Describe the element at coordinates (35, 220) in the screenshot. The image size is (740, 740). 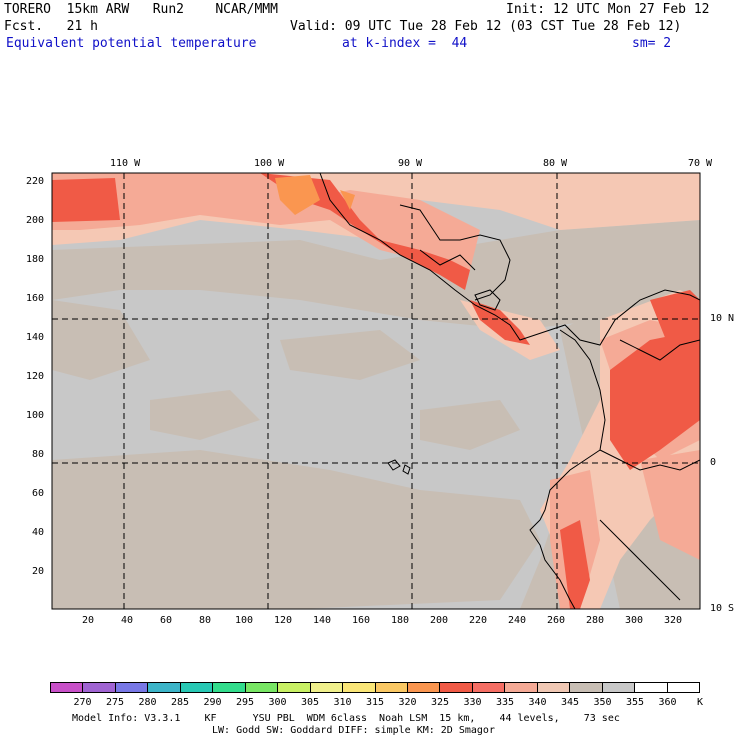
I see `y-tick: 200` at that location.